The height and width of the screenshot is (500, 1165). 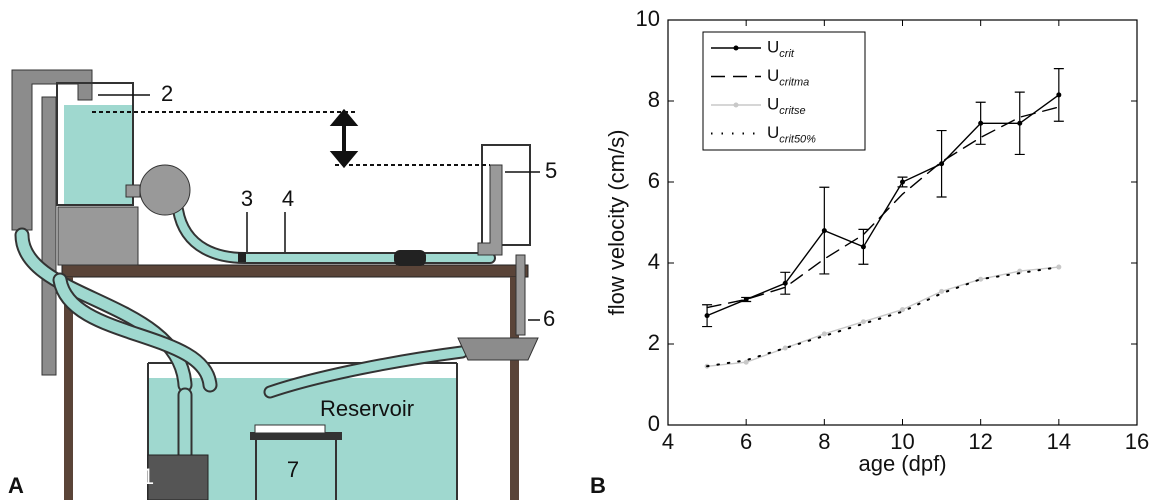 I want to click on drain-pipe, so click(x=520, y=295).